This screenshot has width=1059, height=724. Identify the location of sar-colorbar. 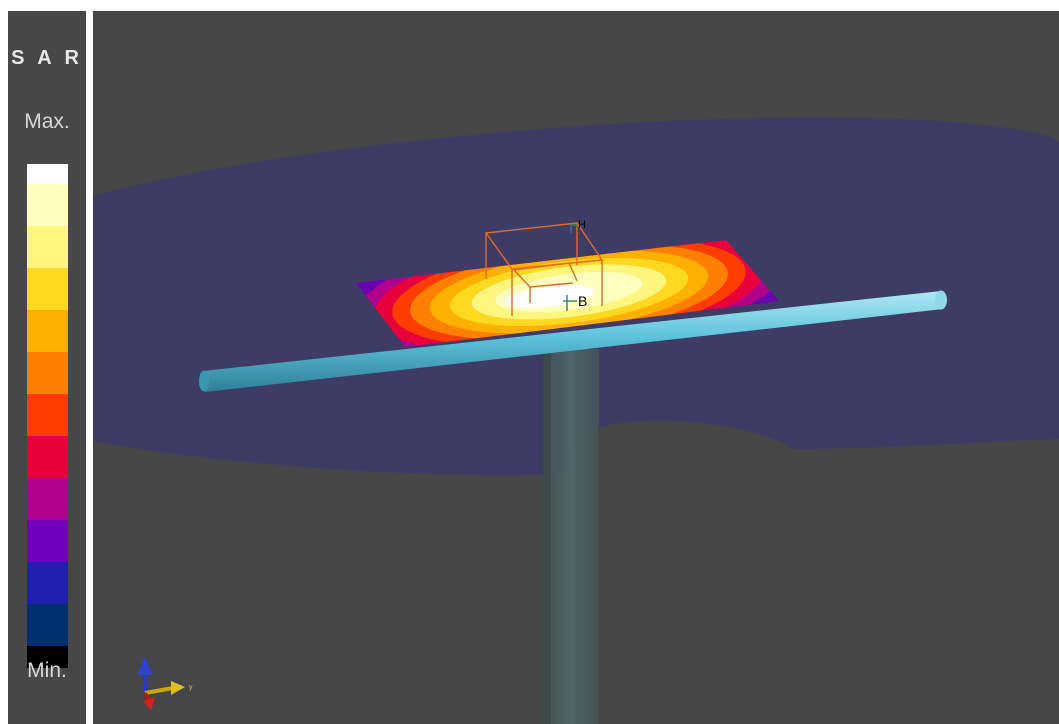
(47, 416).